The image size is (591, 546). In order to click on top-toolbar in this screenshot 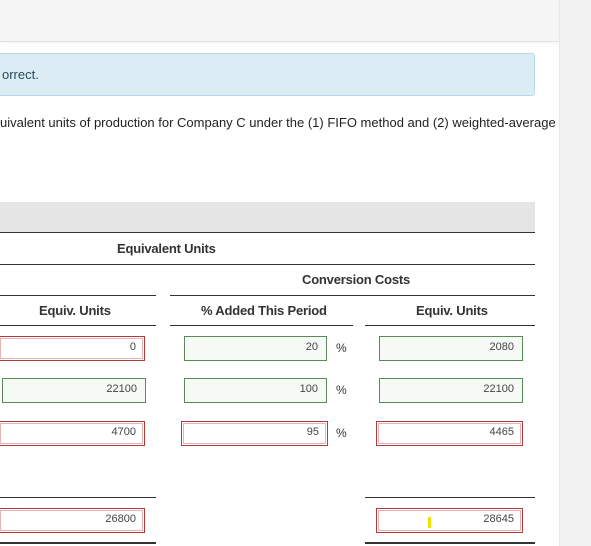, I will do `click(279, 21)`.